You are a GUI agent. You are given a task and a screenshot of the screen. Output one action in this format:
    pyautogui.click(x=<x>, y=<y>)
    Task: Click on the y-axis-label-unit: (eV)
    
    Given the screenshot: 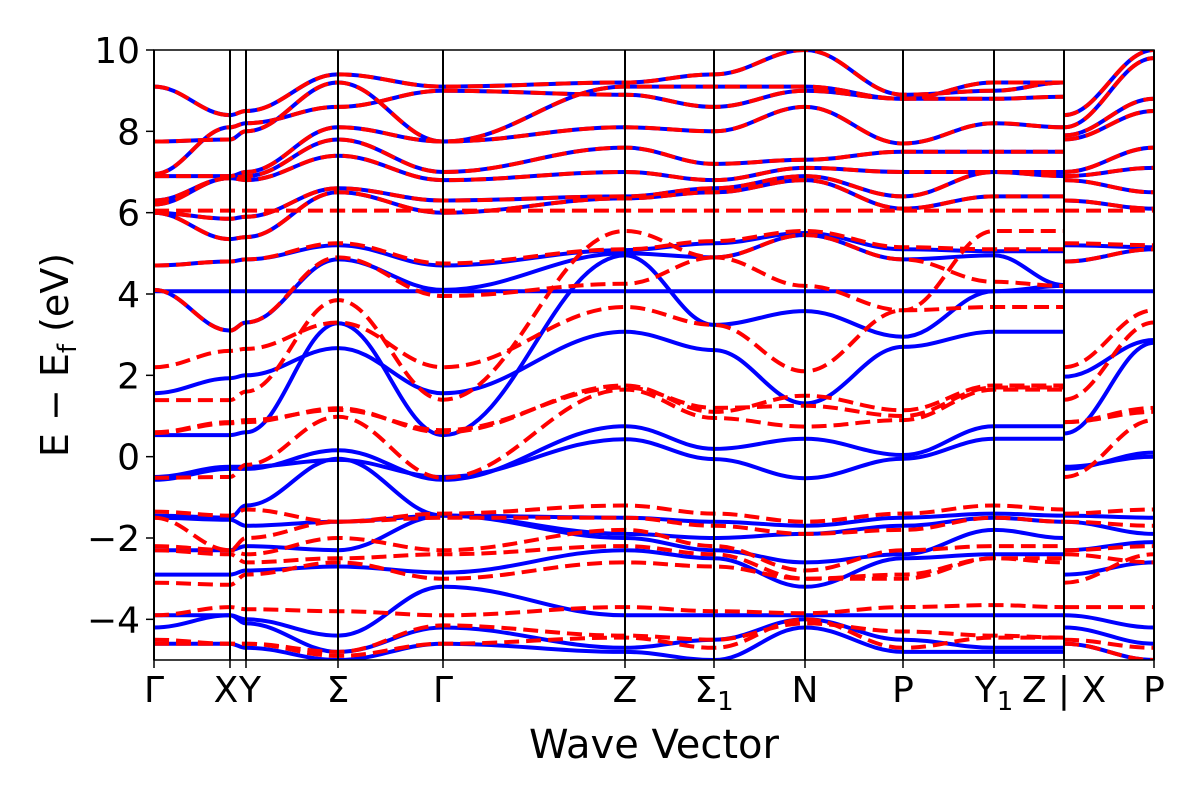 What is the action you would take?
    pyautogui.click(x=55, y=298)
    